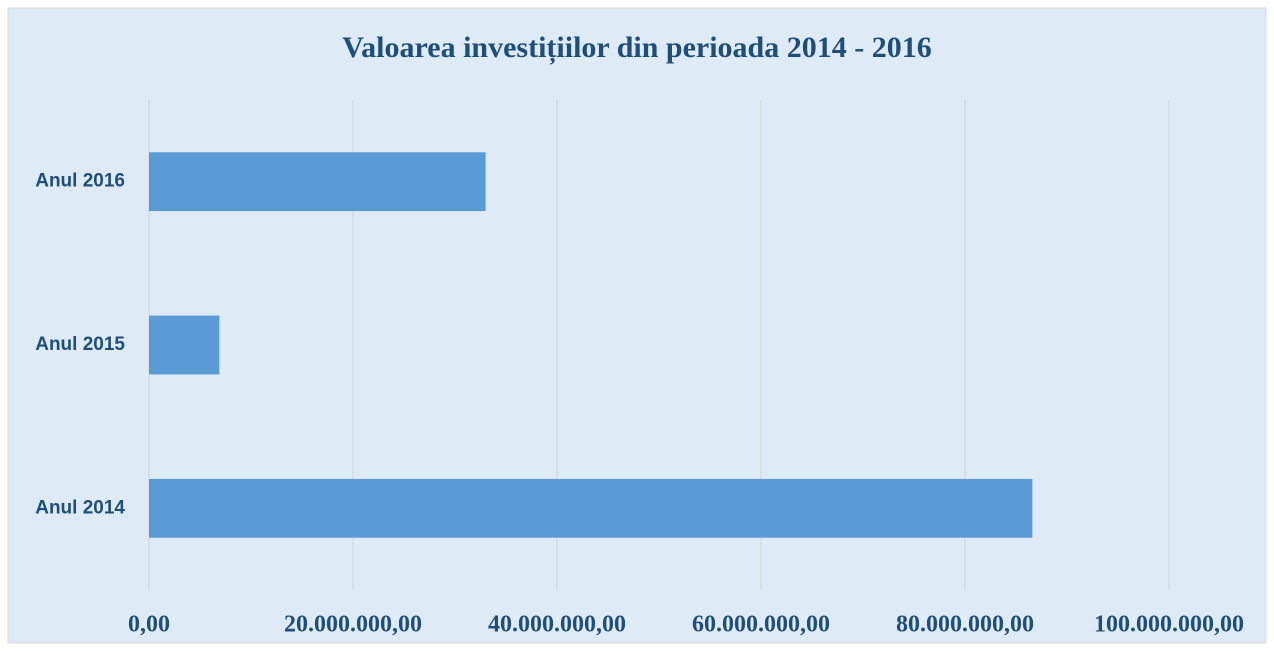 This screenshot has width=1274, height=651. What do you see at coordinates (965, 625) in the screenshot?
I see `x-tick-label: 80.000.000,00` at bounding box center [965, 625].